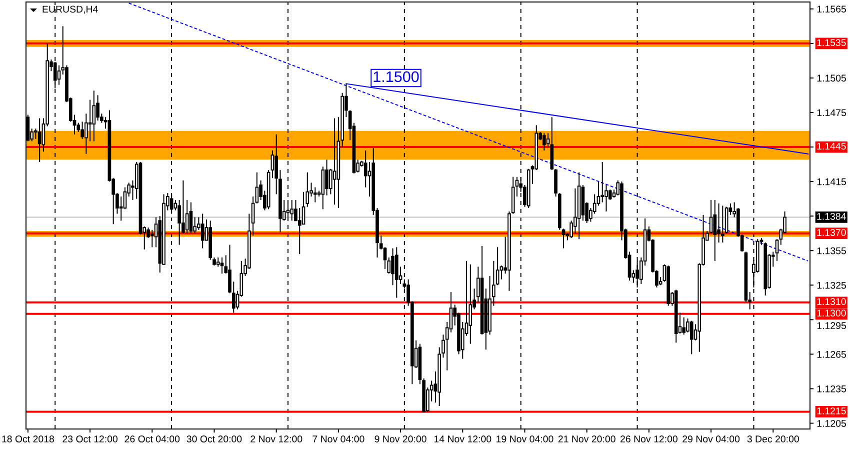  What do you see at coordinates (70, 10) in the screenshot?
I see `chart-title: EURUSD,H4` at bounding box center [70, 10].